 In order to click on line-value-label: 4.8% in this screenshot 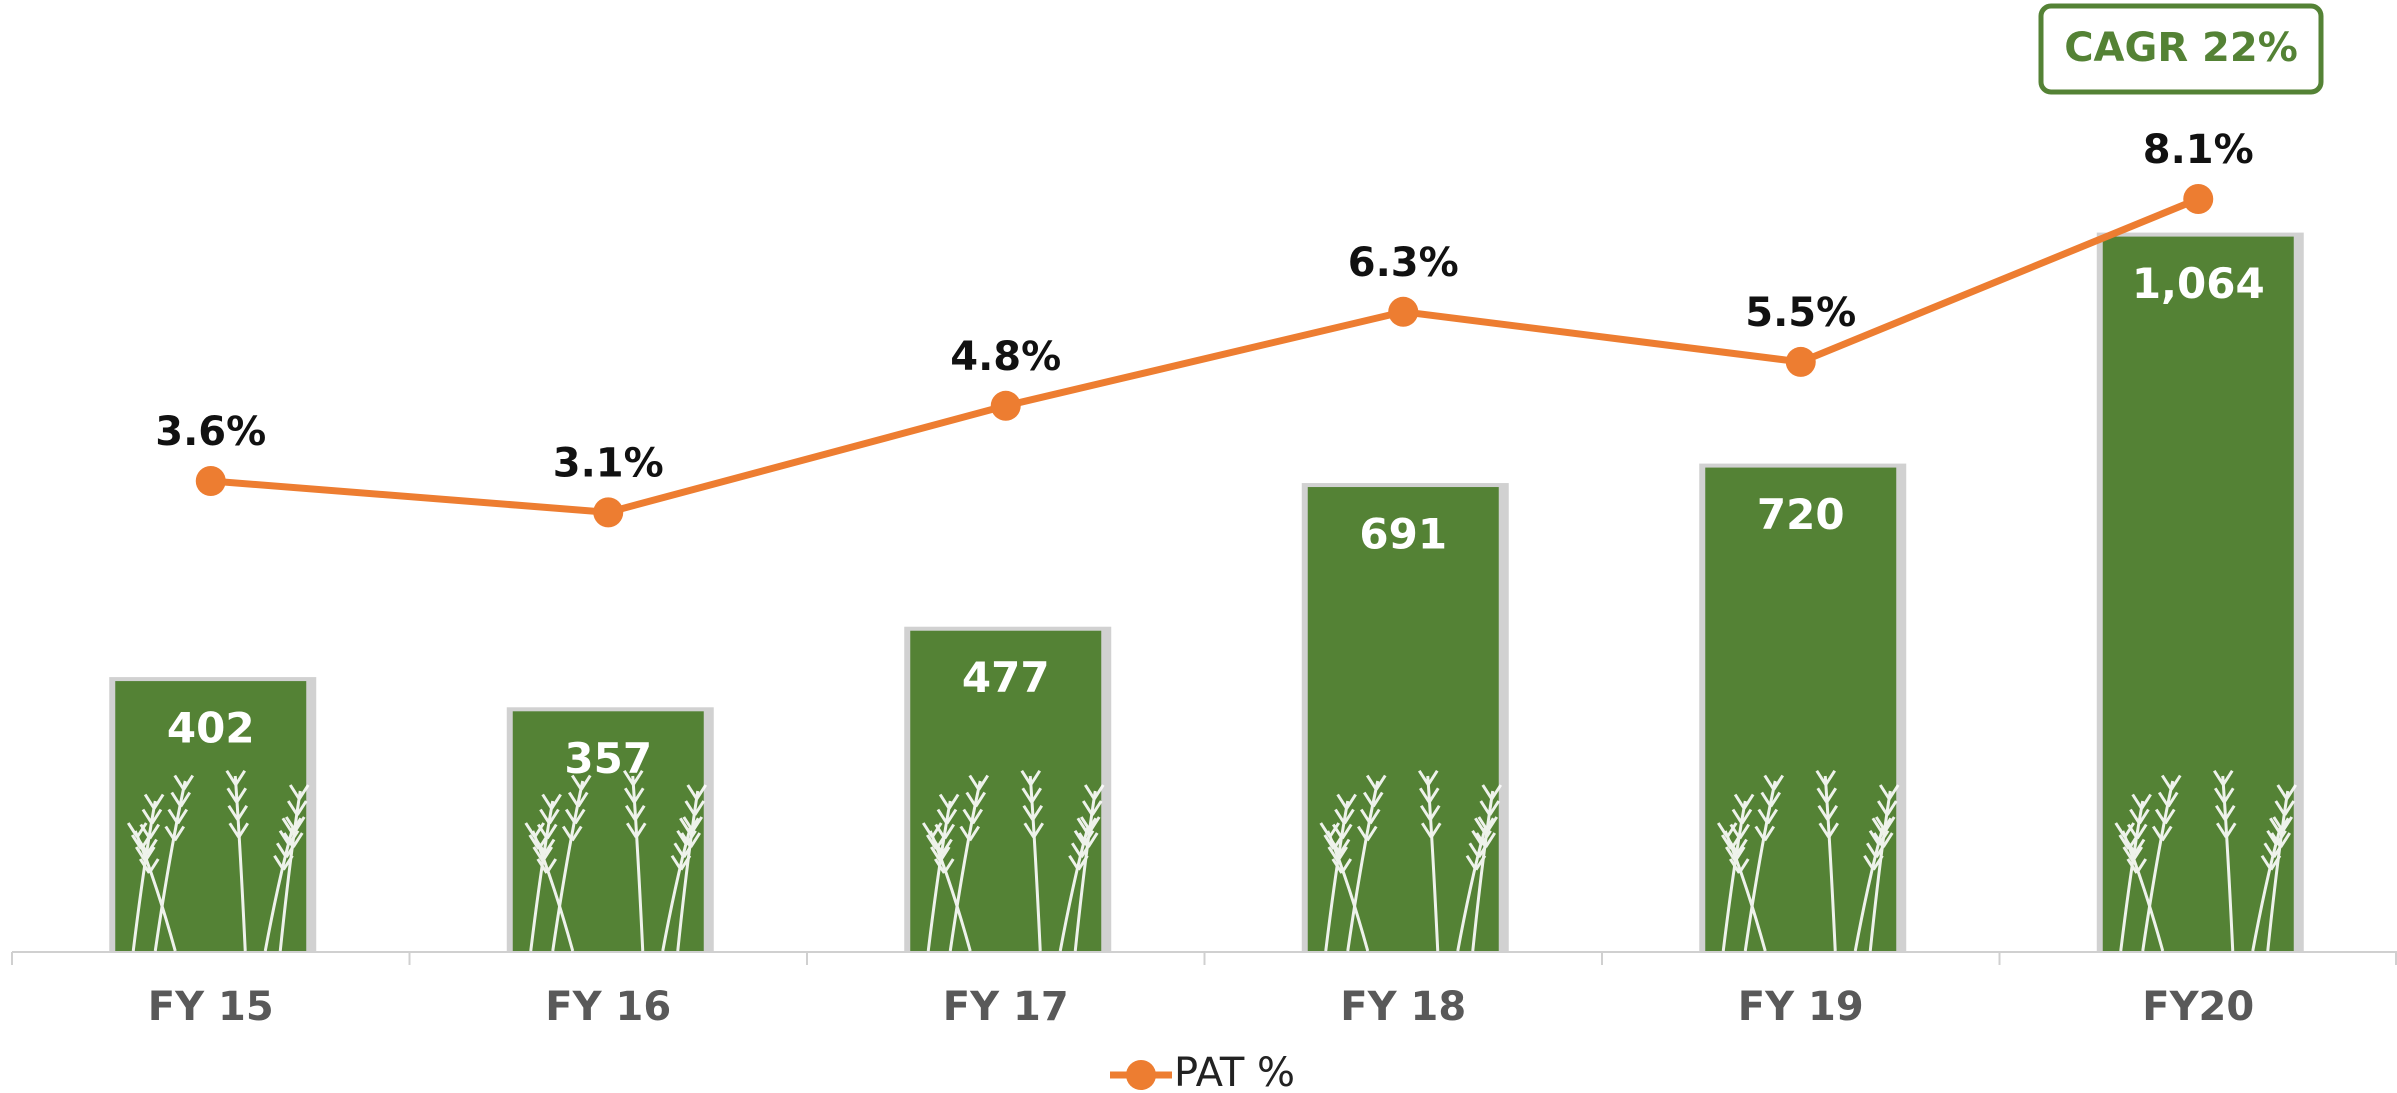, I will do `click(1005, 357)`.